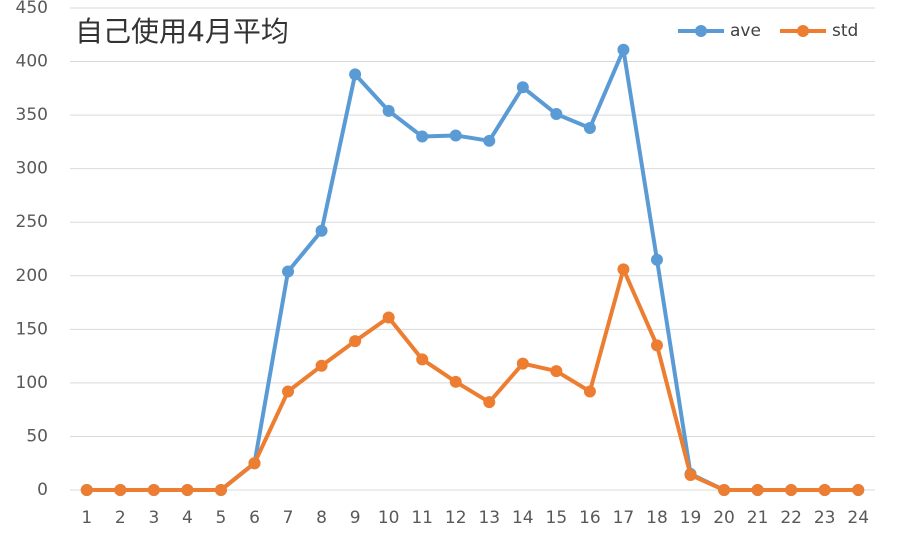  I want to click on x-tick-label: 15, so click(557, 518).